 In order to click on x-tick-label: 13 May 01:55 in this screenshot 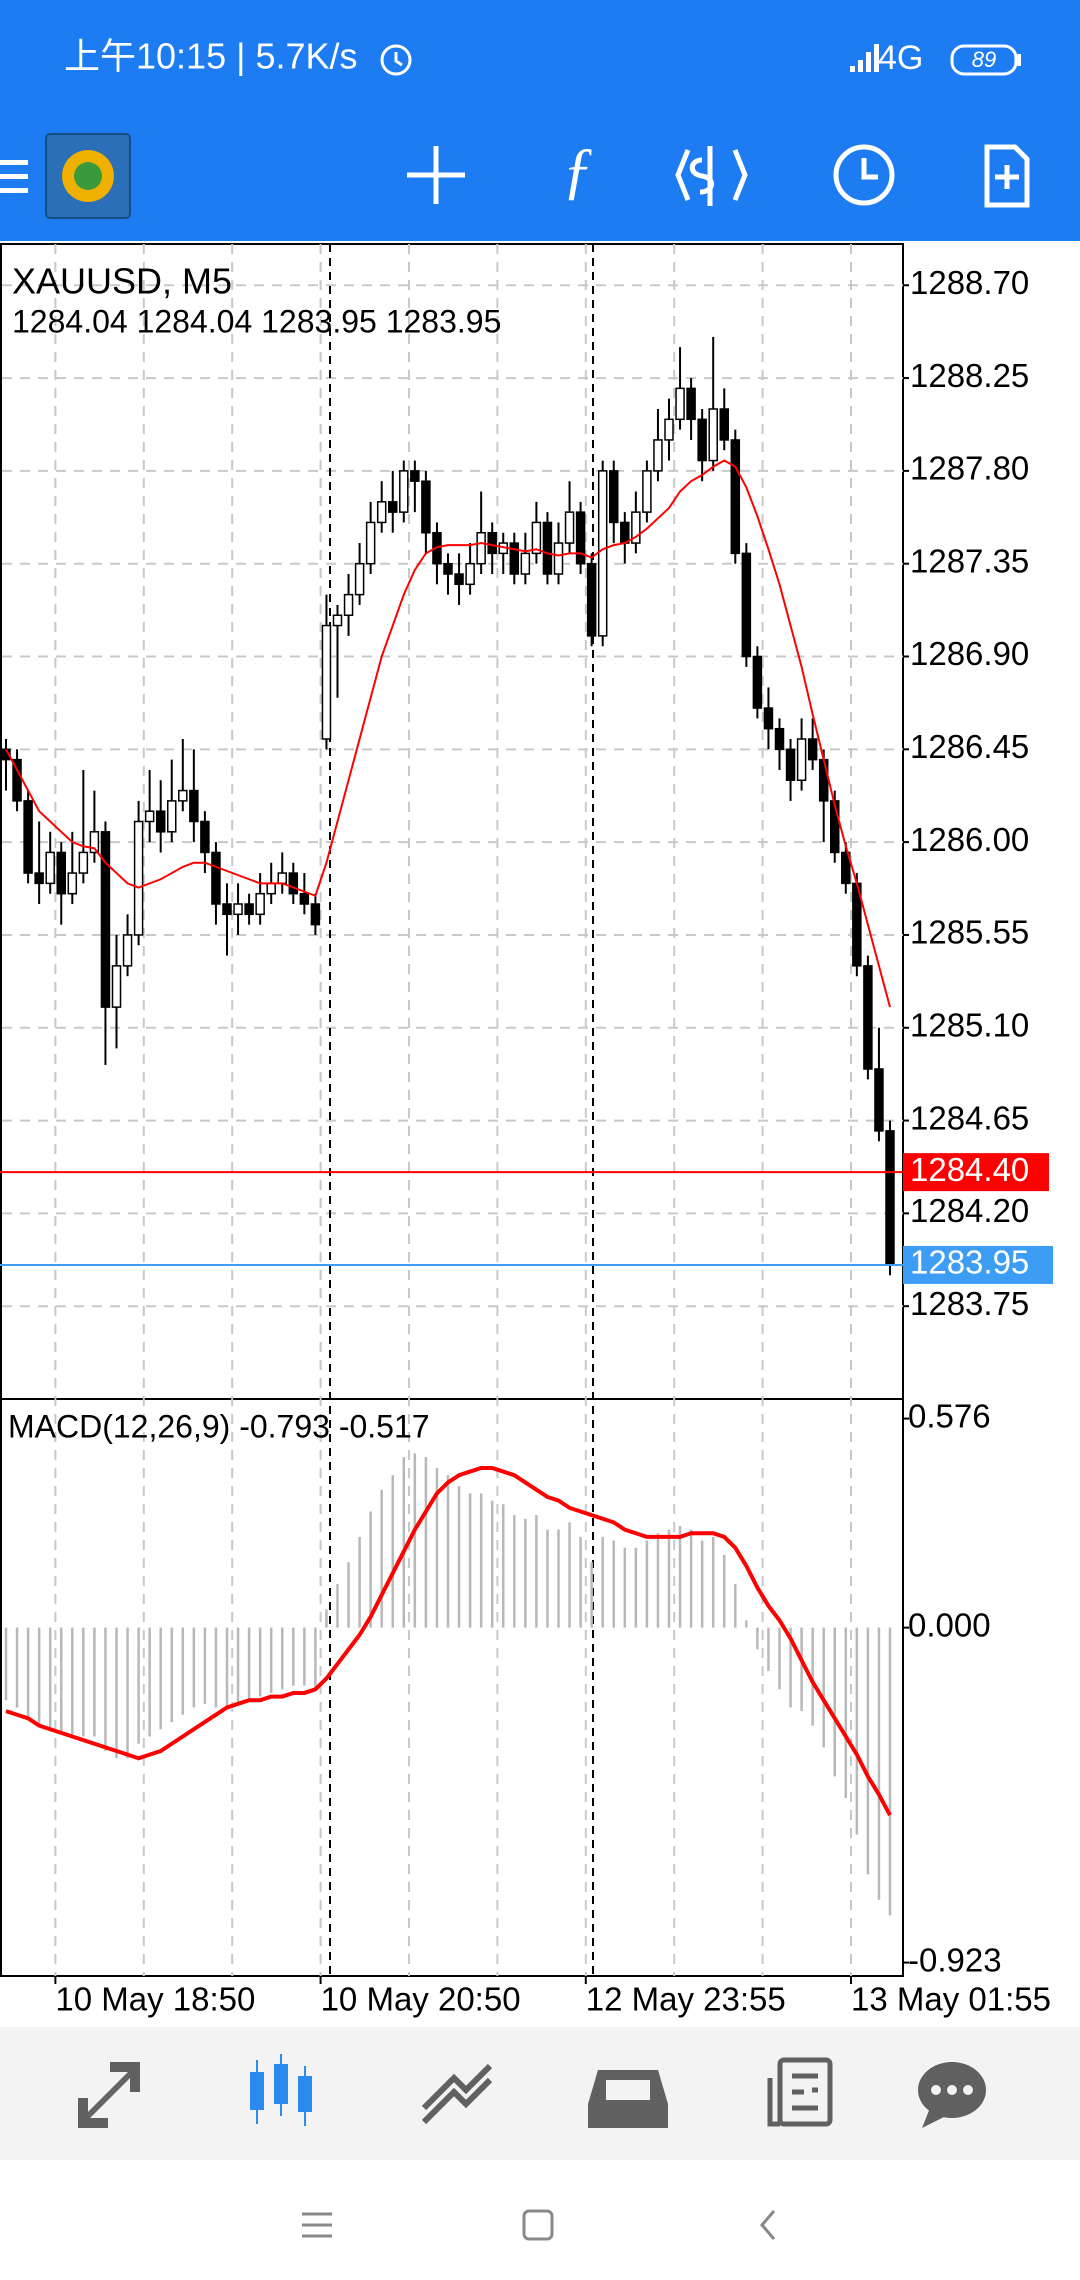, I will do `click(951, 1999)`.